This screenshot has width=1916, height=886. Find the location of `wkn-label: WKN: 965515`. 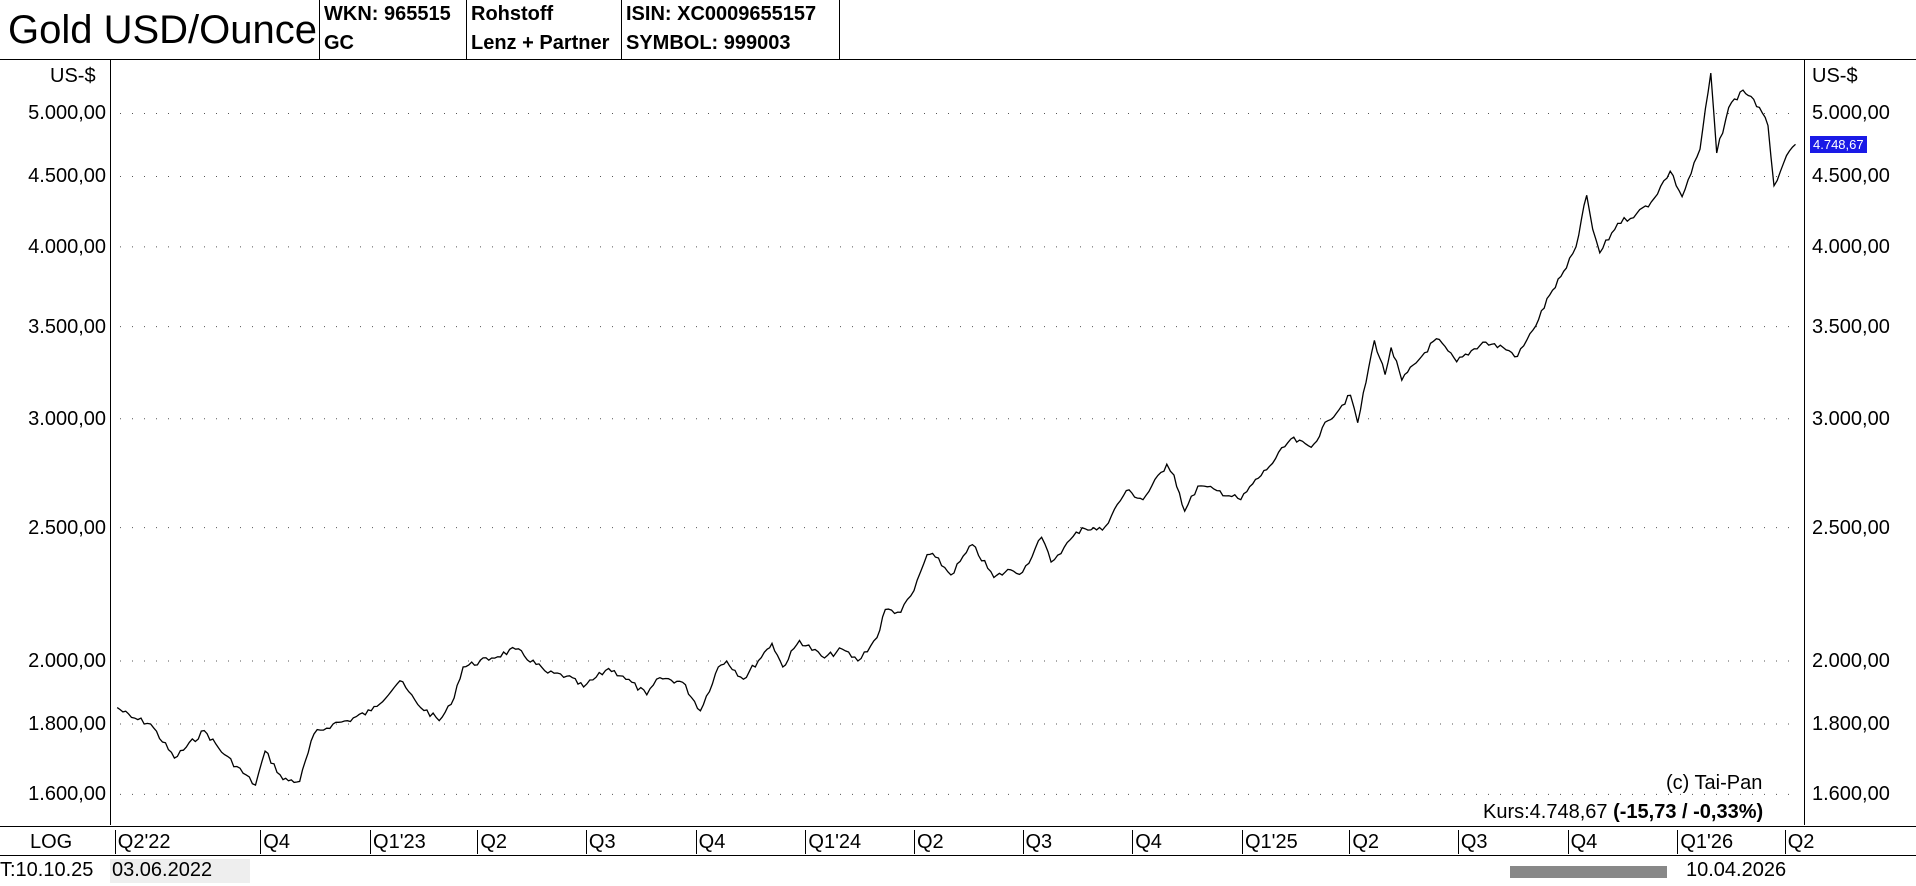

wkn-label: WKN: 965515 is located at coordinates (387, 14).